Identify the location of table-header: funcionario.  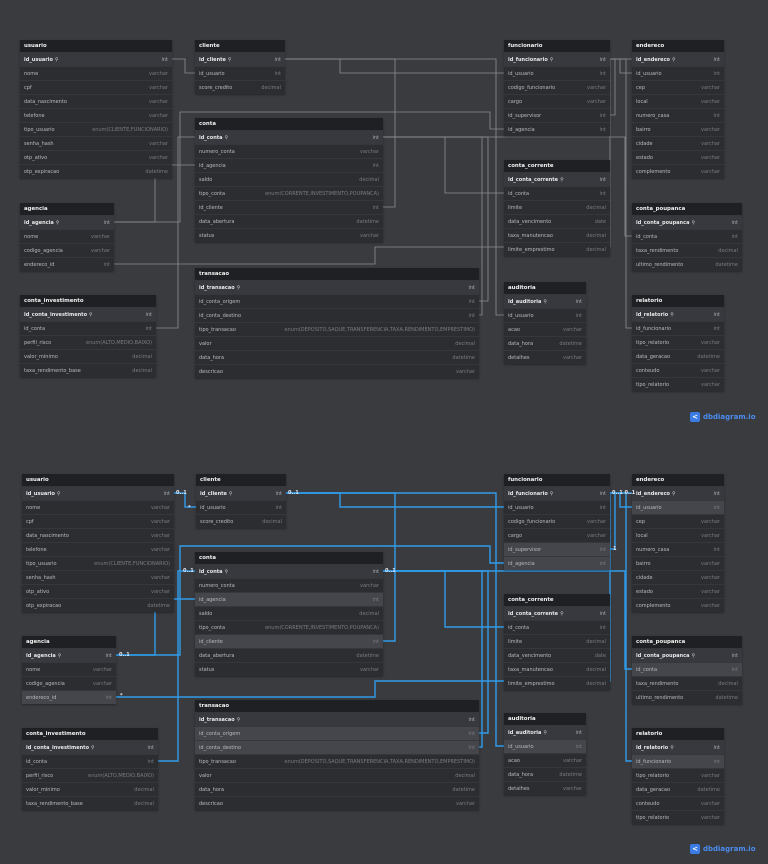
(557, 46).